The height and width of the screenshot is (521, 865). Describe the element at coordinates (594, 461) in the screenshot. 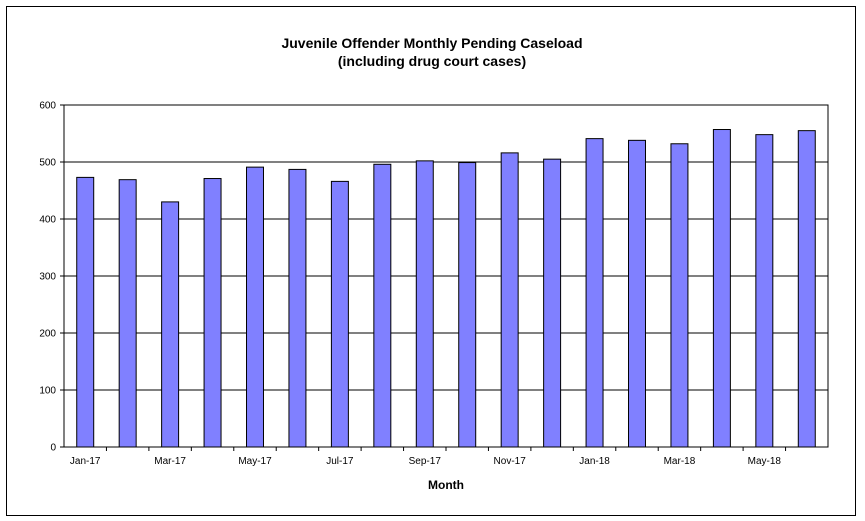

I see `x-tick-label: Jan-18` at that location.